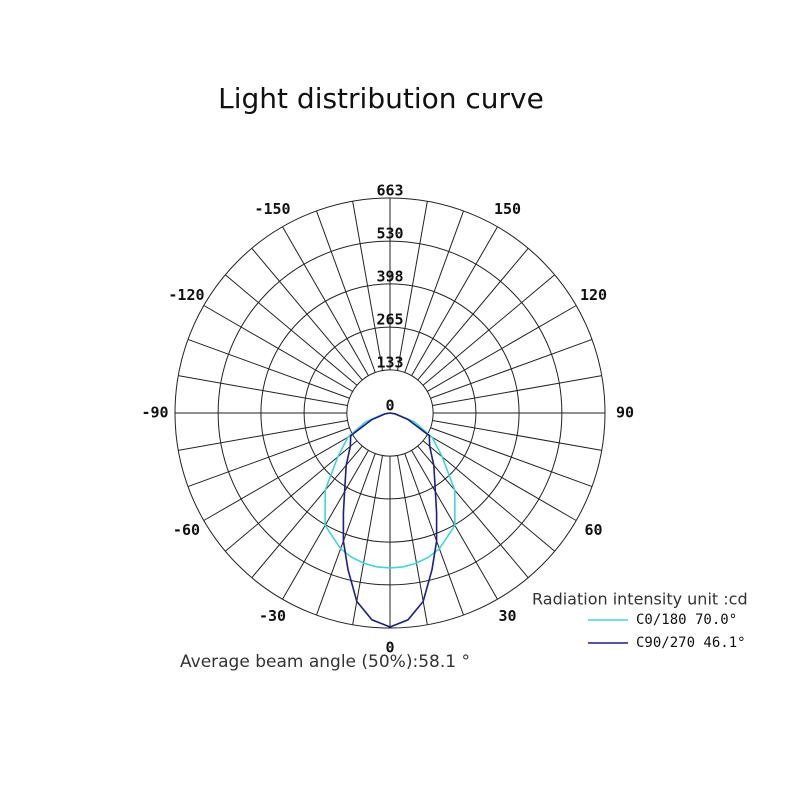  Describe the element at coordinates (154, 413) in the screenshot. I see `angle-label: -90` at that location.